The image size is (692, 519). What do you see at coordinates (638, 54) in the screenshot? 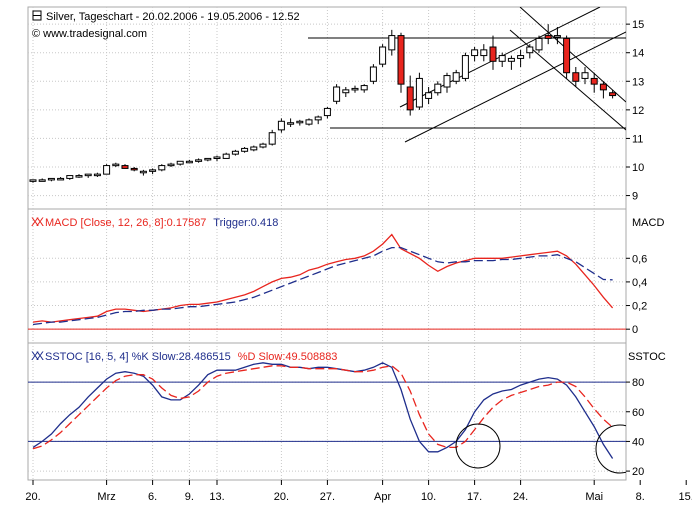
I see `y-tick-label: 14` at bounding box center [638, 54].